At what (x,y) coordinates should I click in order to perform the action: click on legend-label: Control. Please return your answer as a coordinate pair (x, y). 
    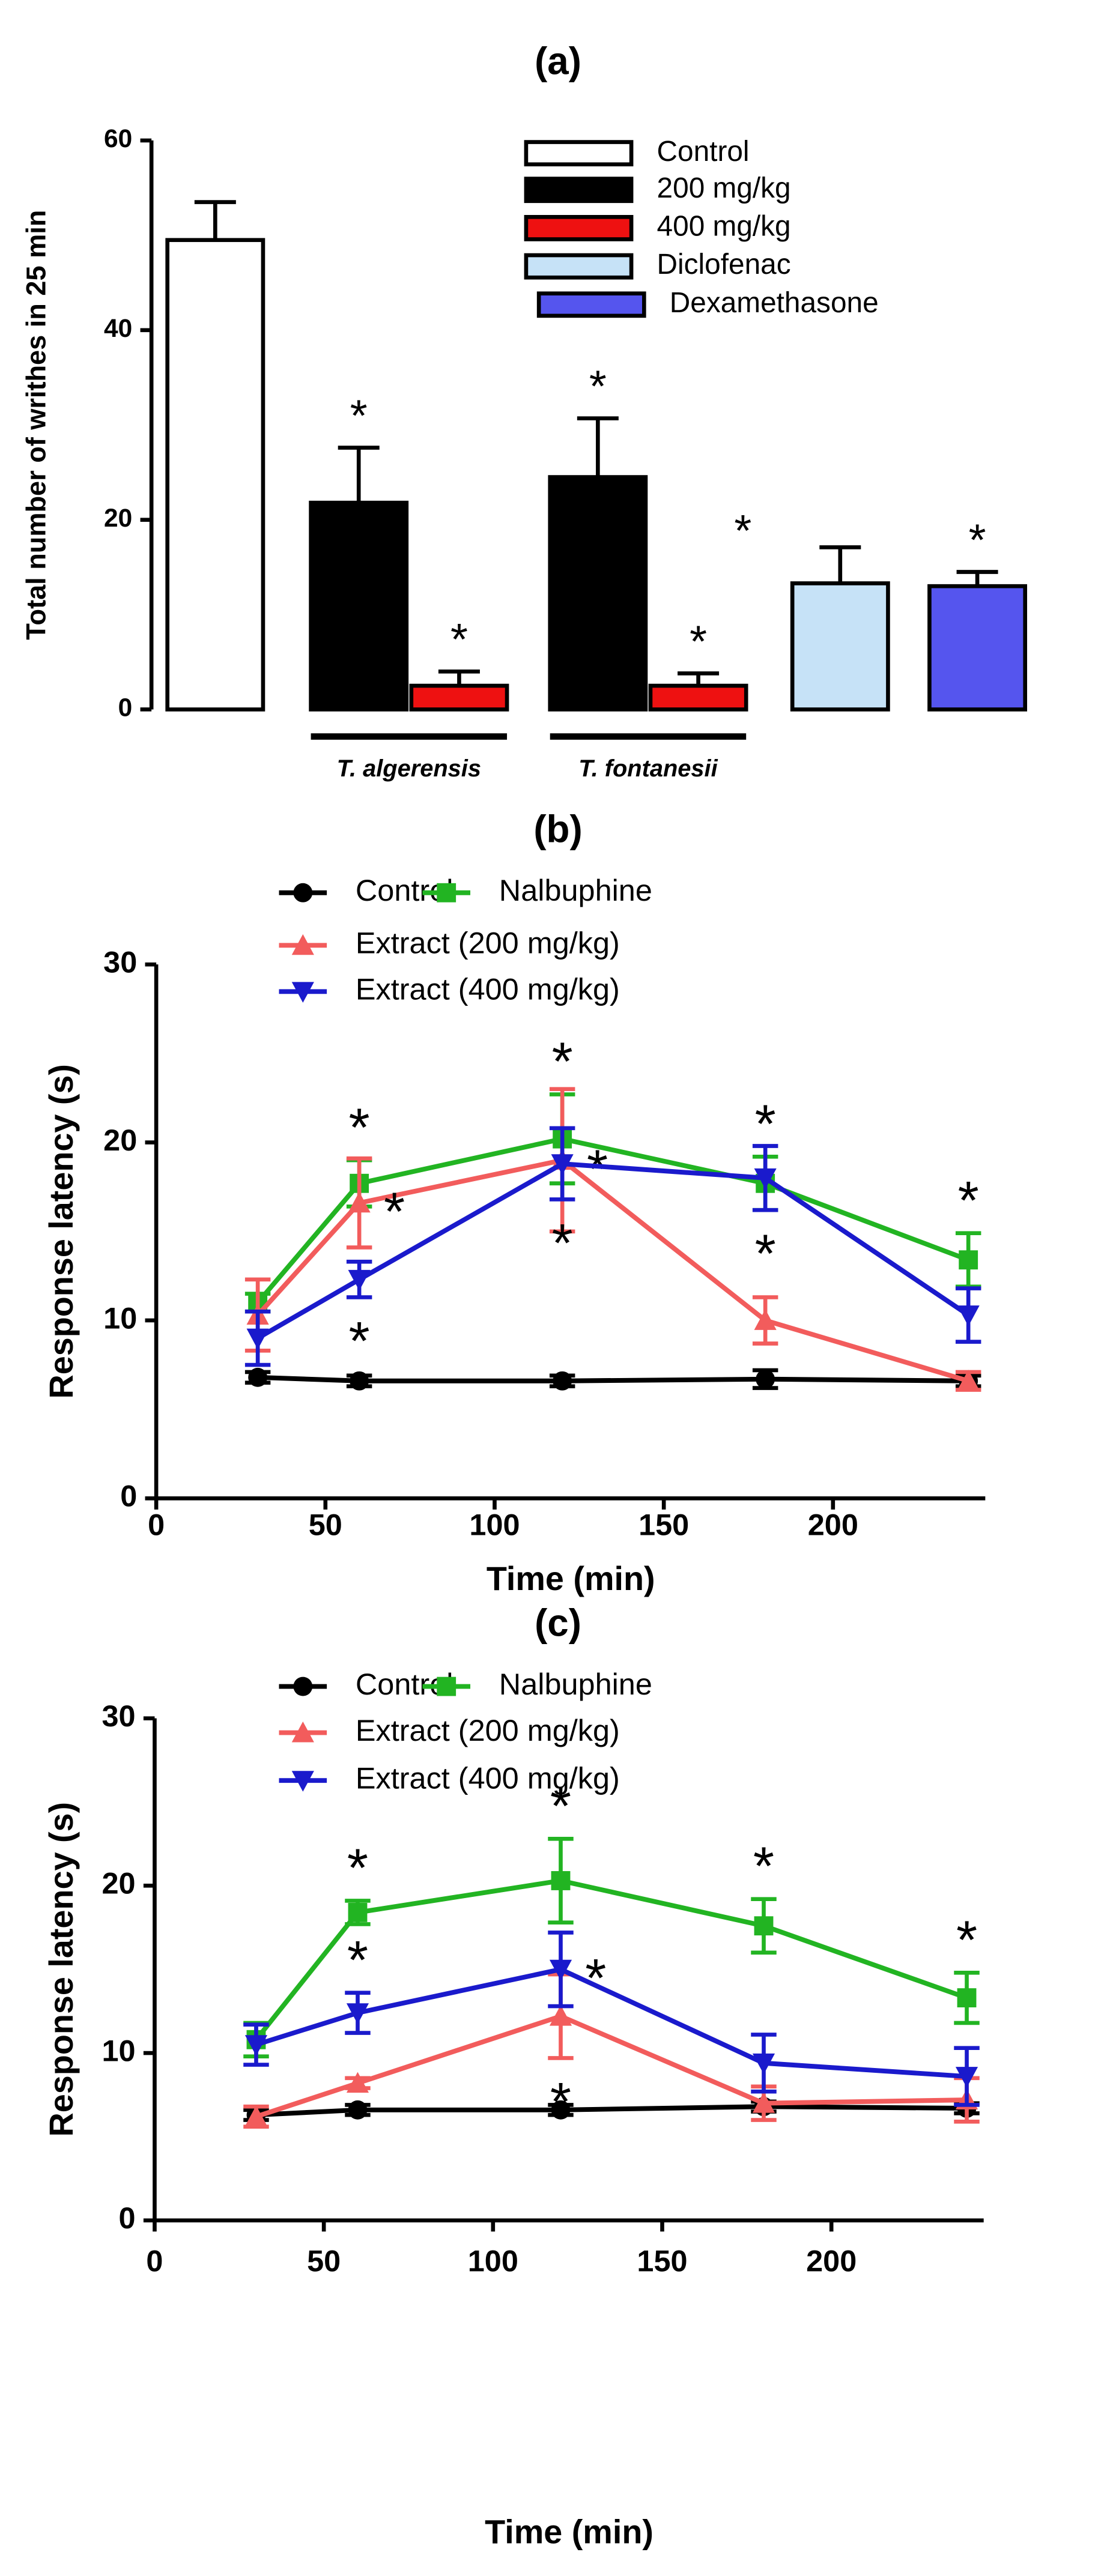
    Looking at the image, I should click on (703, 152).